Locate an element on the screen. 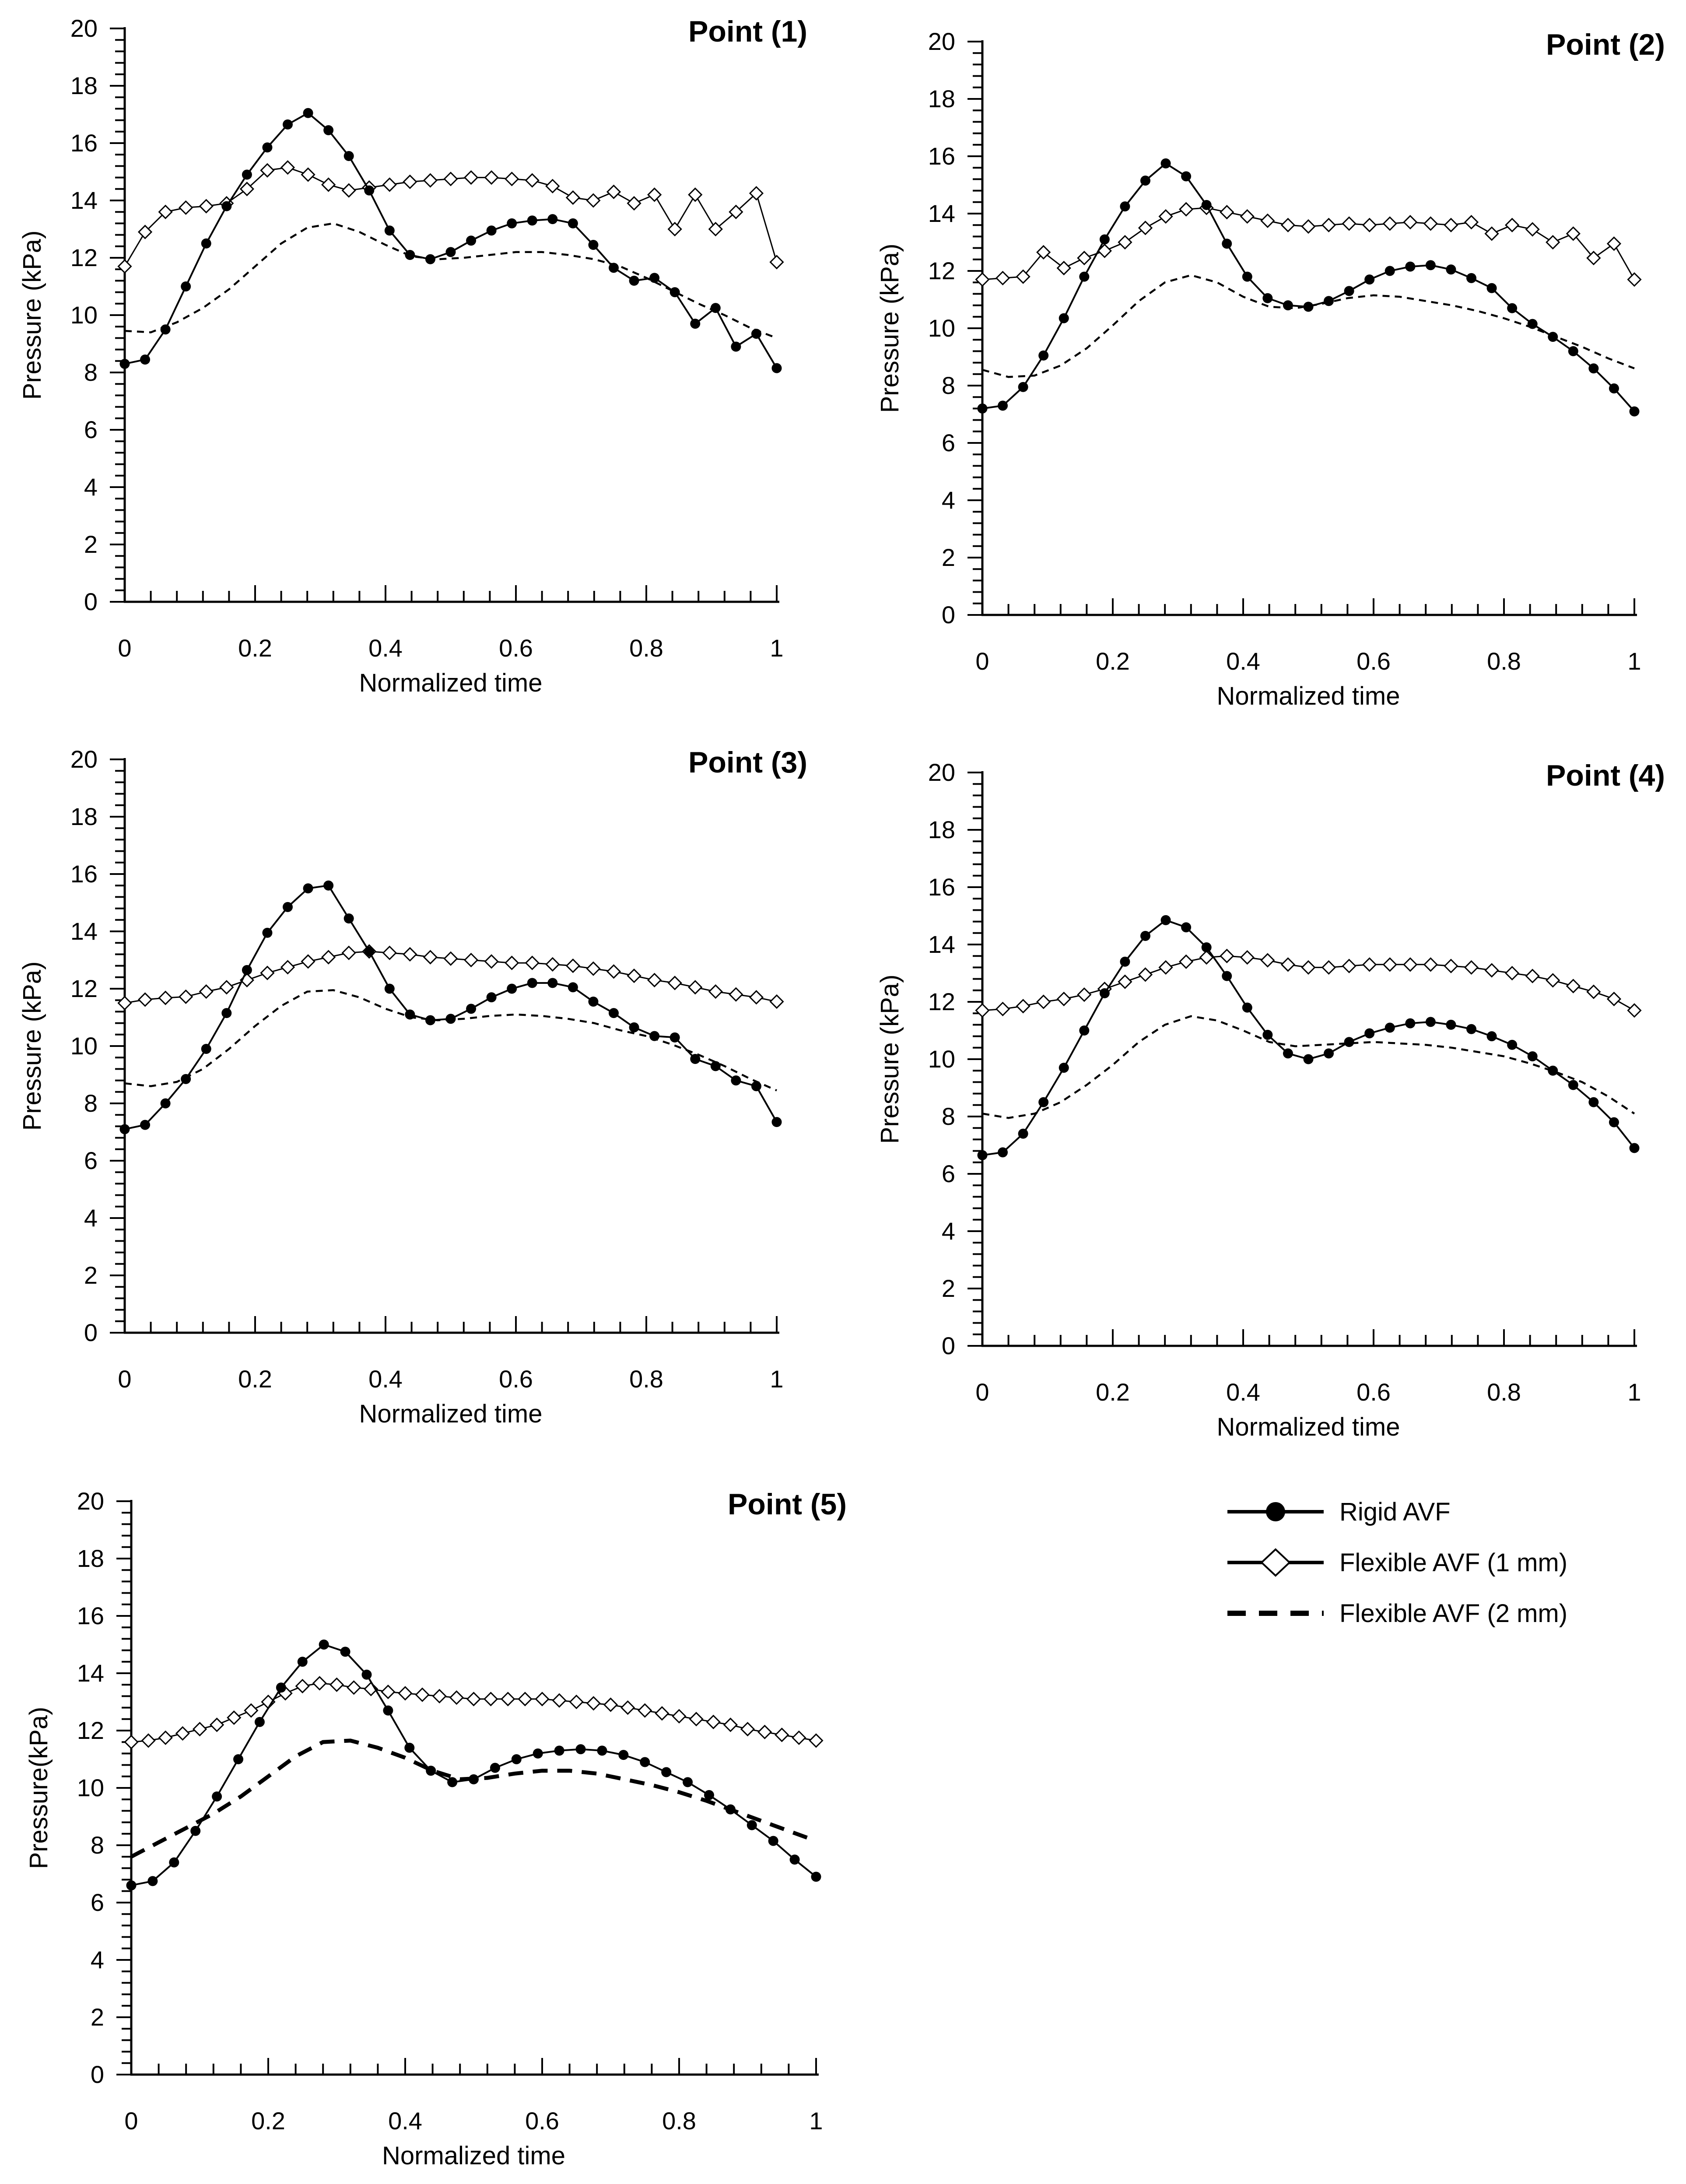 This screenshot has height=2184, width=1686. legend-label: Flexible AVF (1 mm) is located at coordinates (1453, 1562).